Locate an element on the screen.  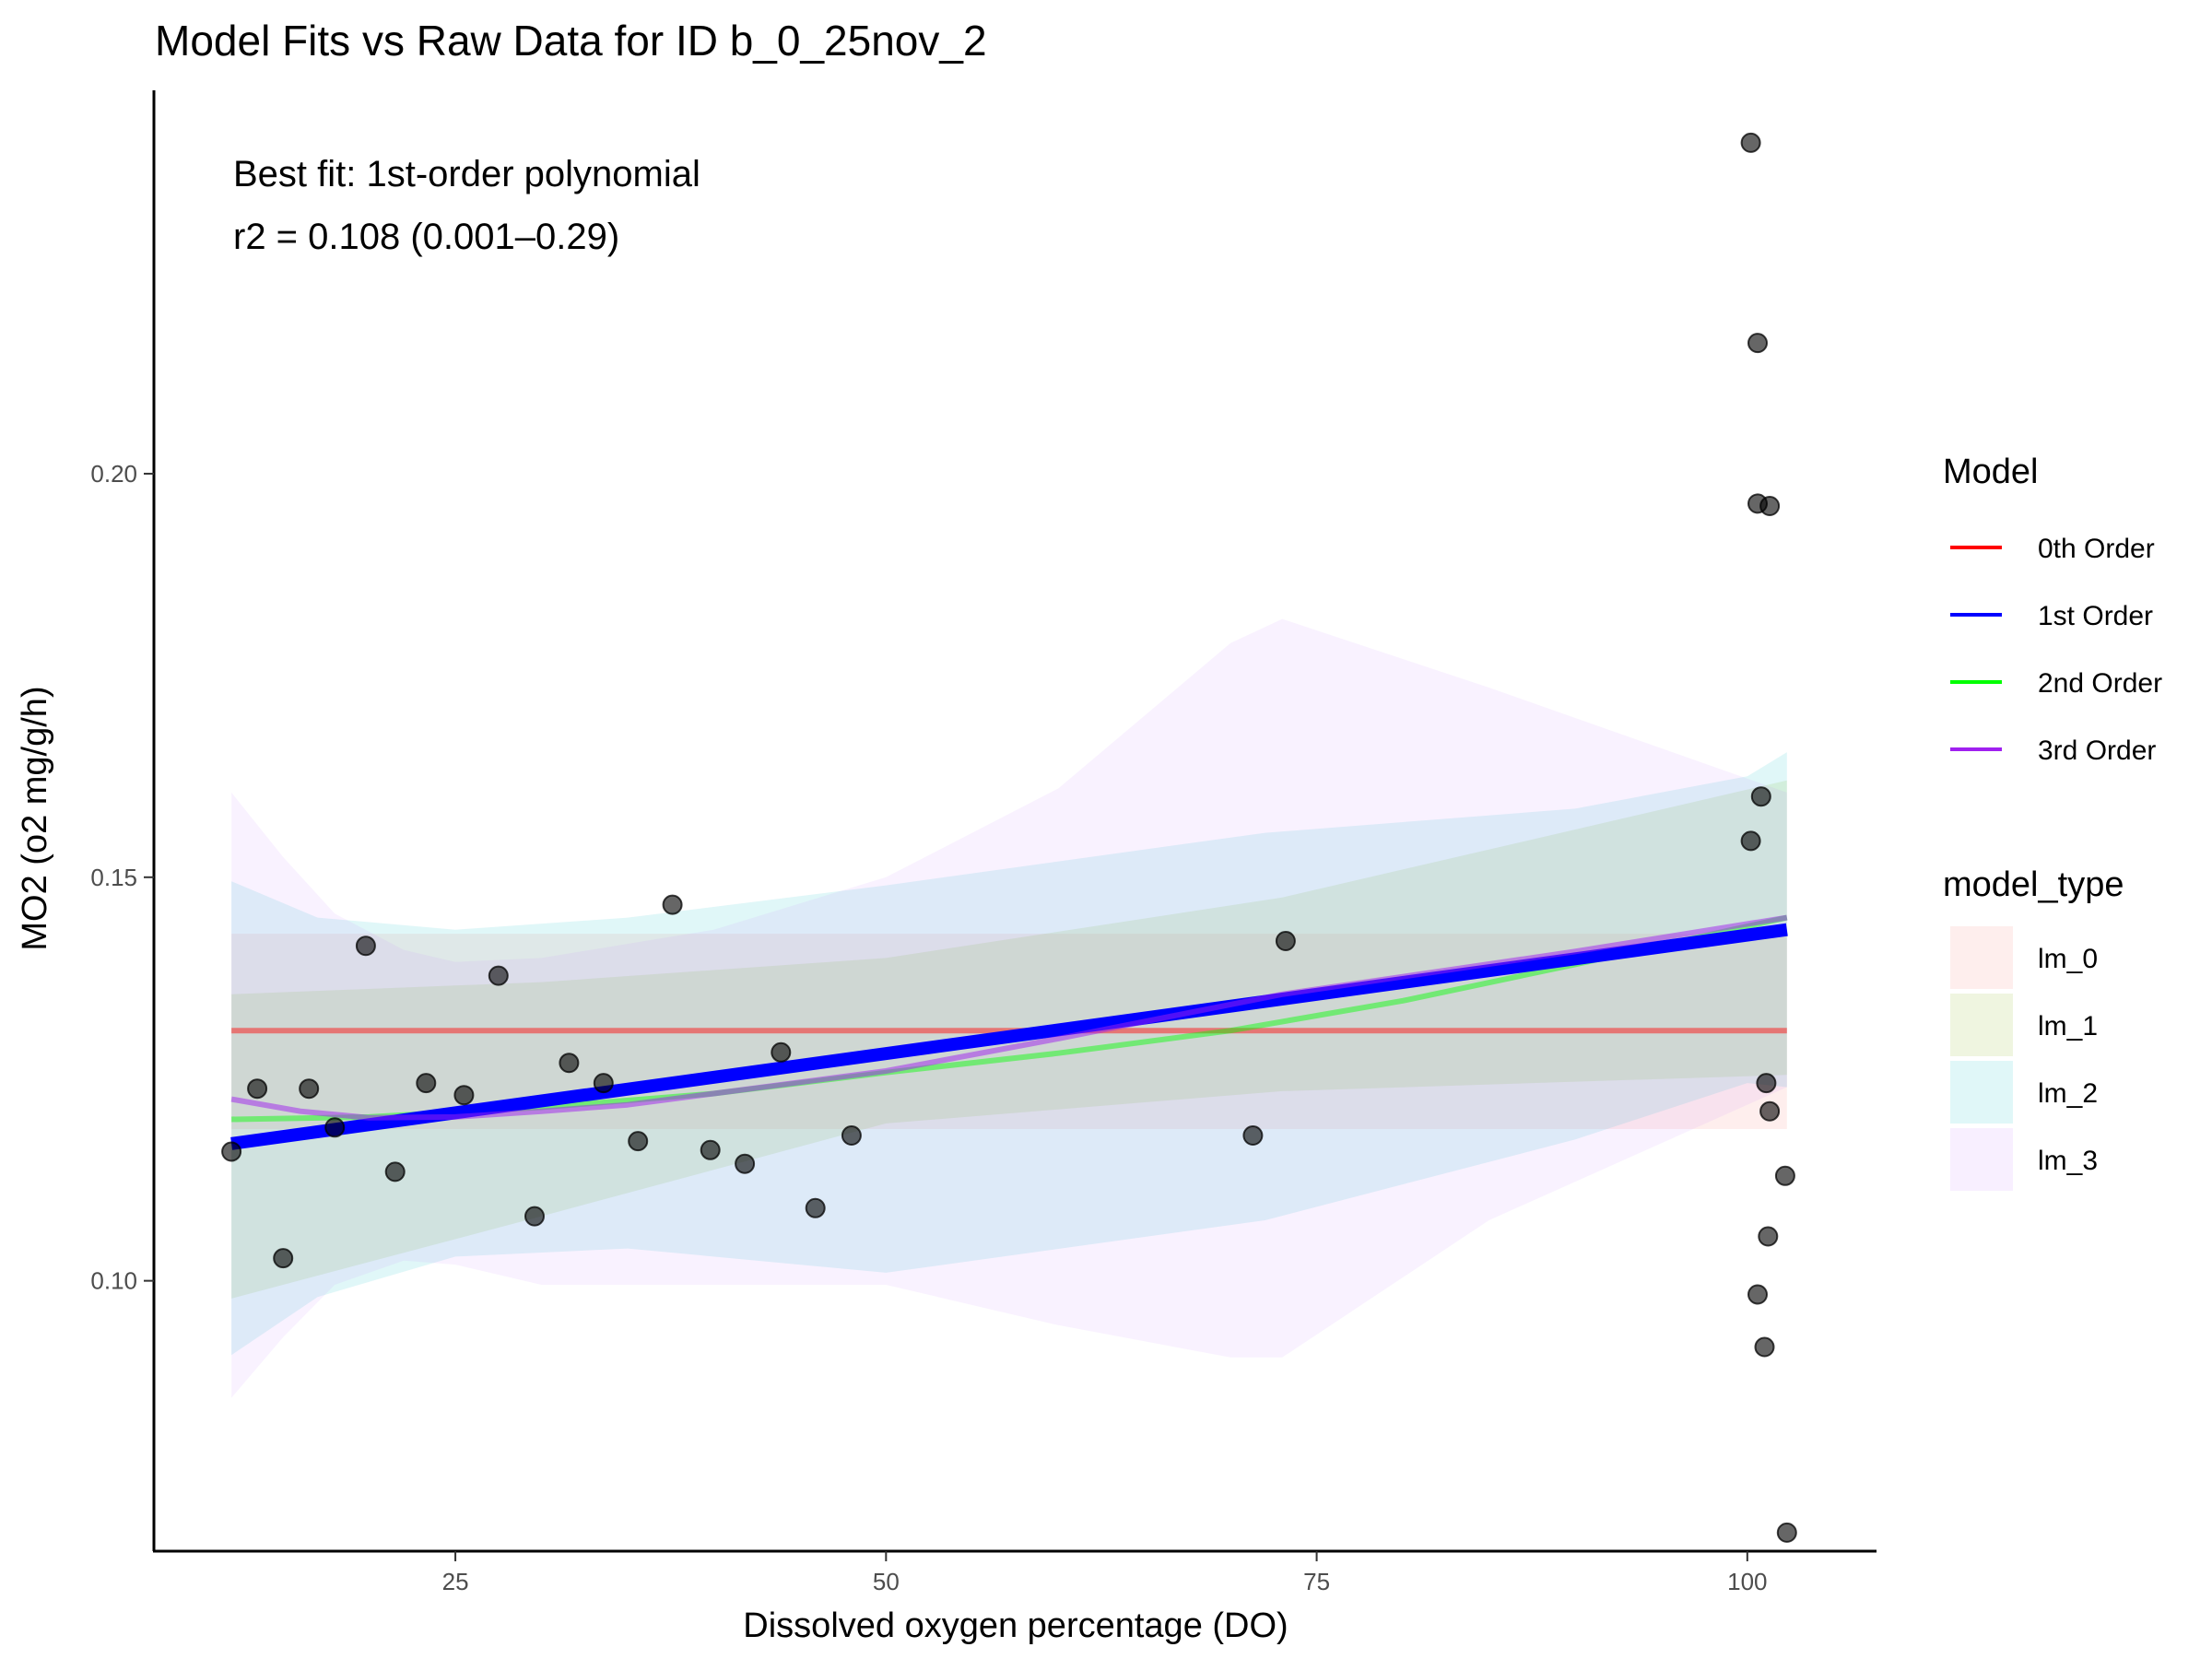
legend-model-label: 2nd Order is located at coordinates (2100, 683).